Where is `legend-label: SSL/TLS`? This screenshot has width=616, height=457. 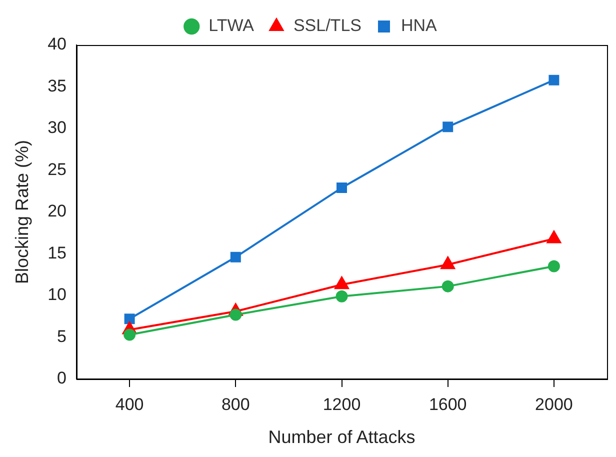
legend-label: SSL/TLS is located at coordinates (327, 26).